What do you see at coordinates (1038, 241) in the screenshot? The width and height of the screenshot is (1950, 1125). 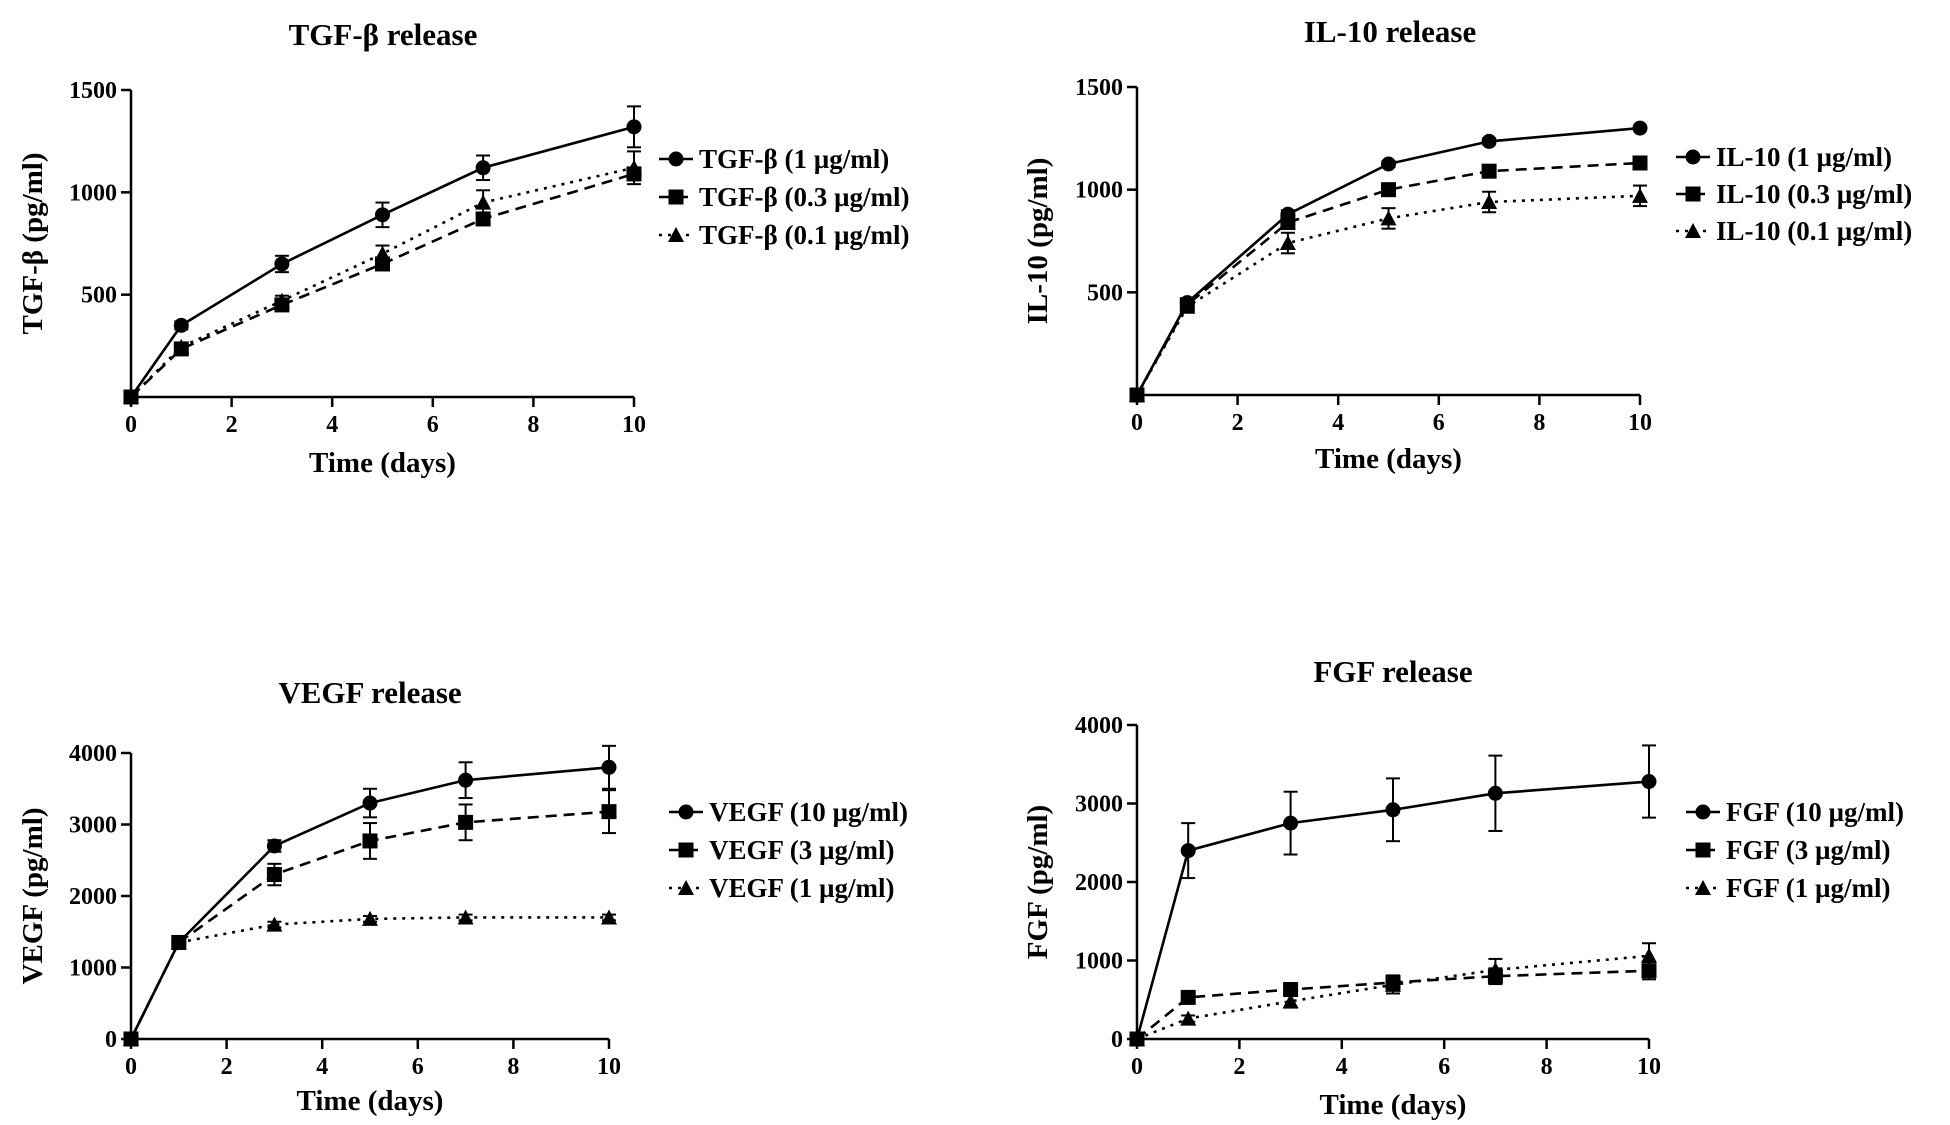 I see `y-axis-label: IL-10 (pg/ml)` at bounding box center [1038, 241].